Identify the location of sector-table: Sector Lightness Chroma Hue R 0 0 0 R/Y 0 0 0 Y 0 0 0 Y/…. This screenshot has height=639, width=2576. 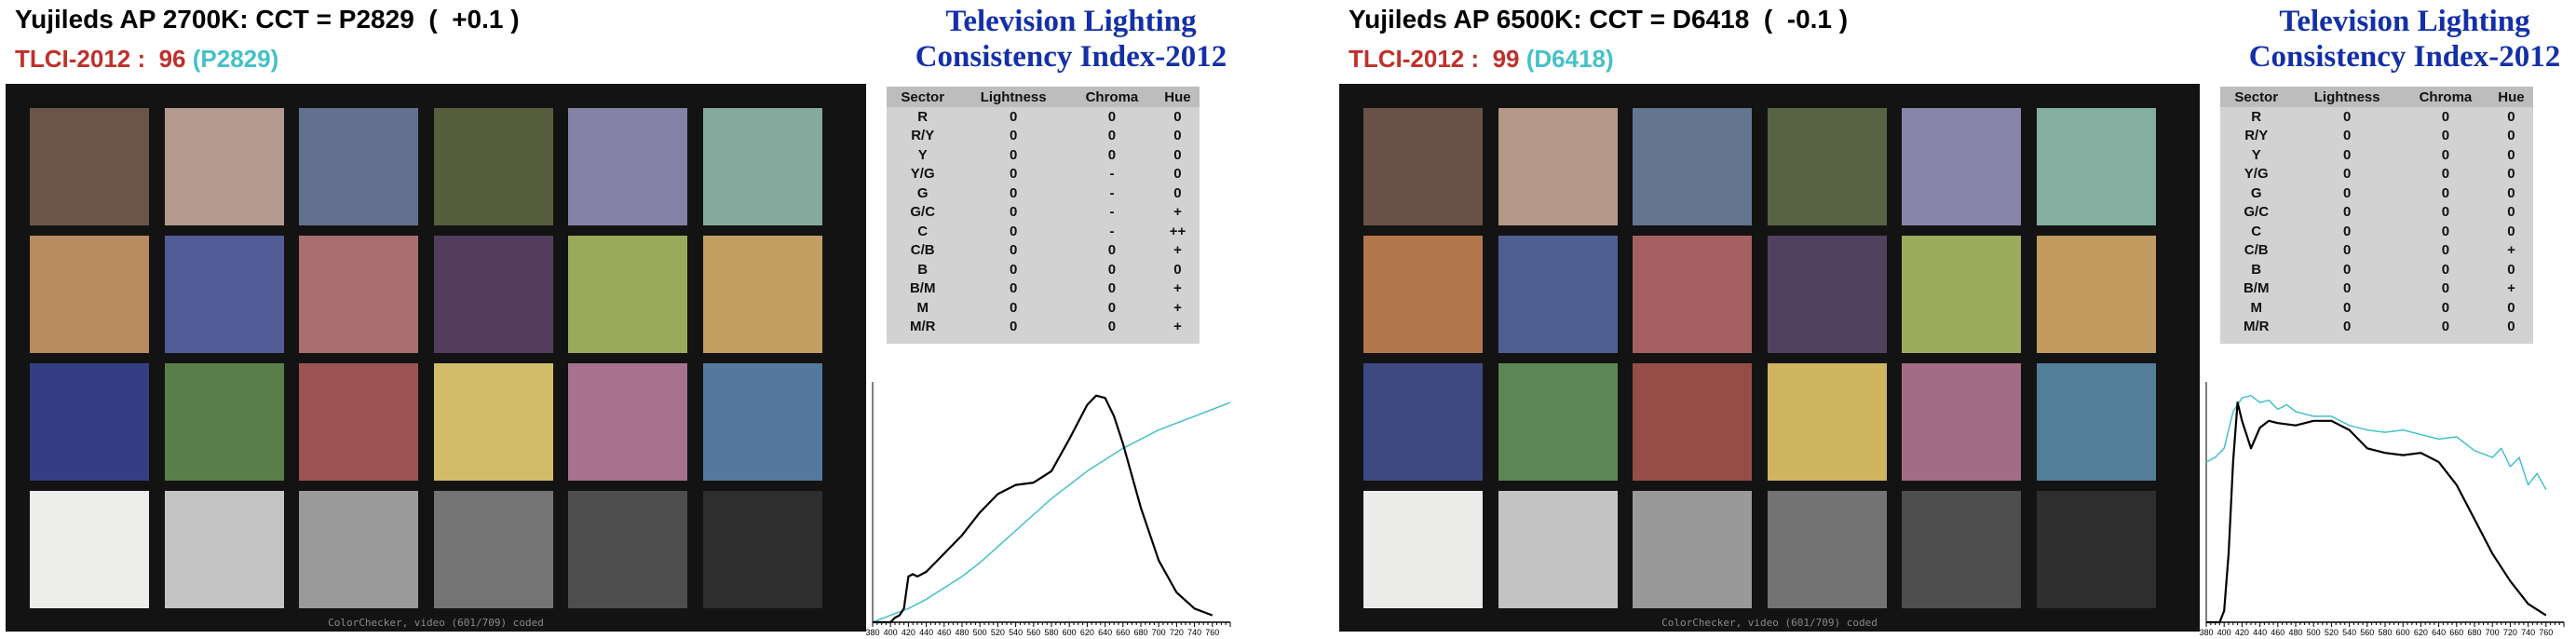
(2376, 215).